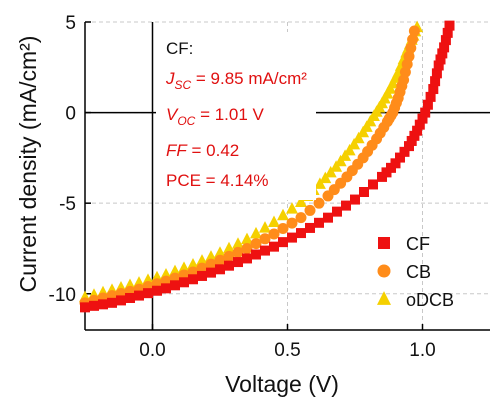  I want to click on y-tick-label: 5, so click(70, 23).